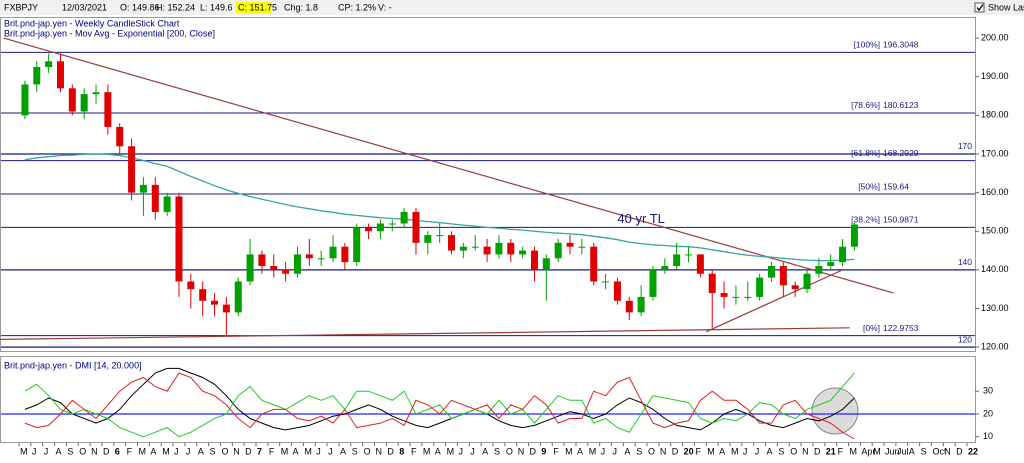  What do you see at coordinates (216, 7) in the screenshot?
I see `low: L: 149.6` at bounding box center [216, 7].